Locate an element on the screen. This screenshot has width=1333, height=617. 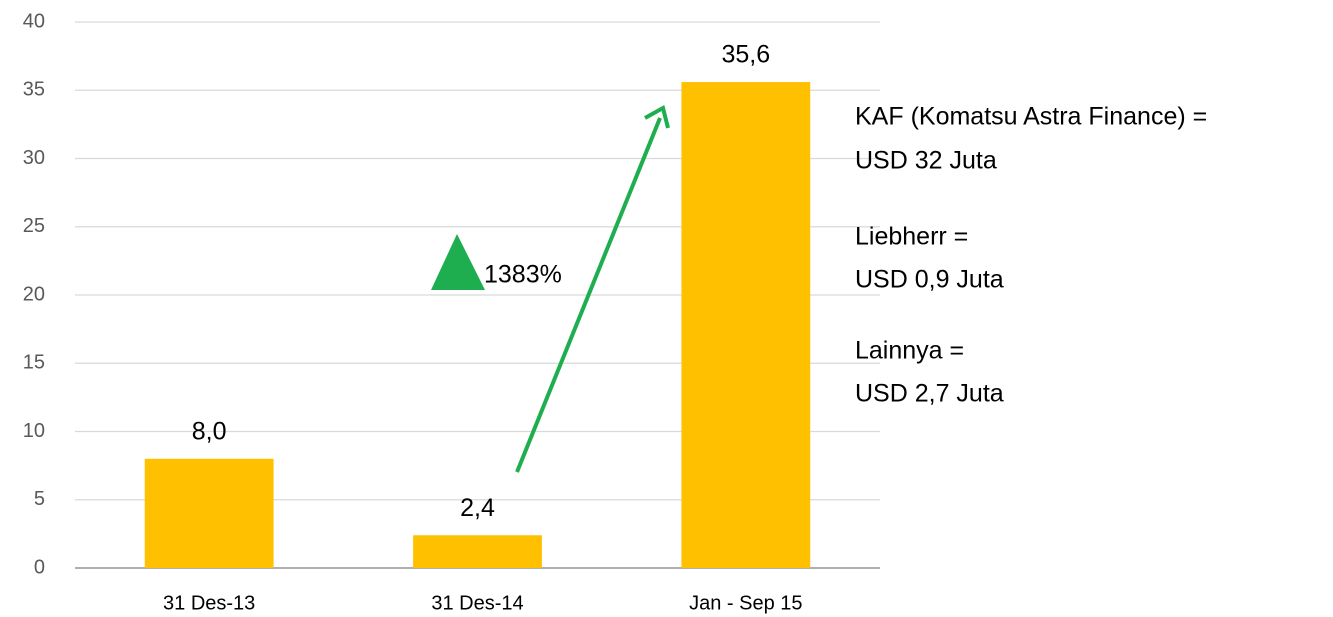
value-label: 8,0 is located at coordinates (209, 431).